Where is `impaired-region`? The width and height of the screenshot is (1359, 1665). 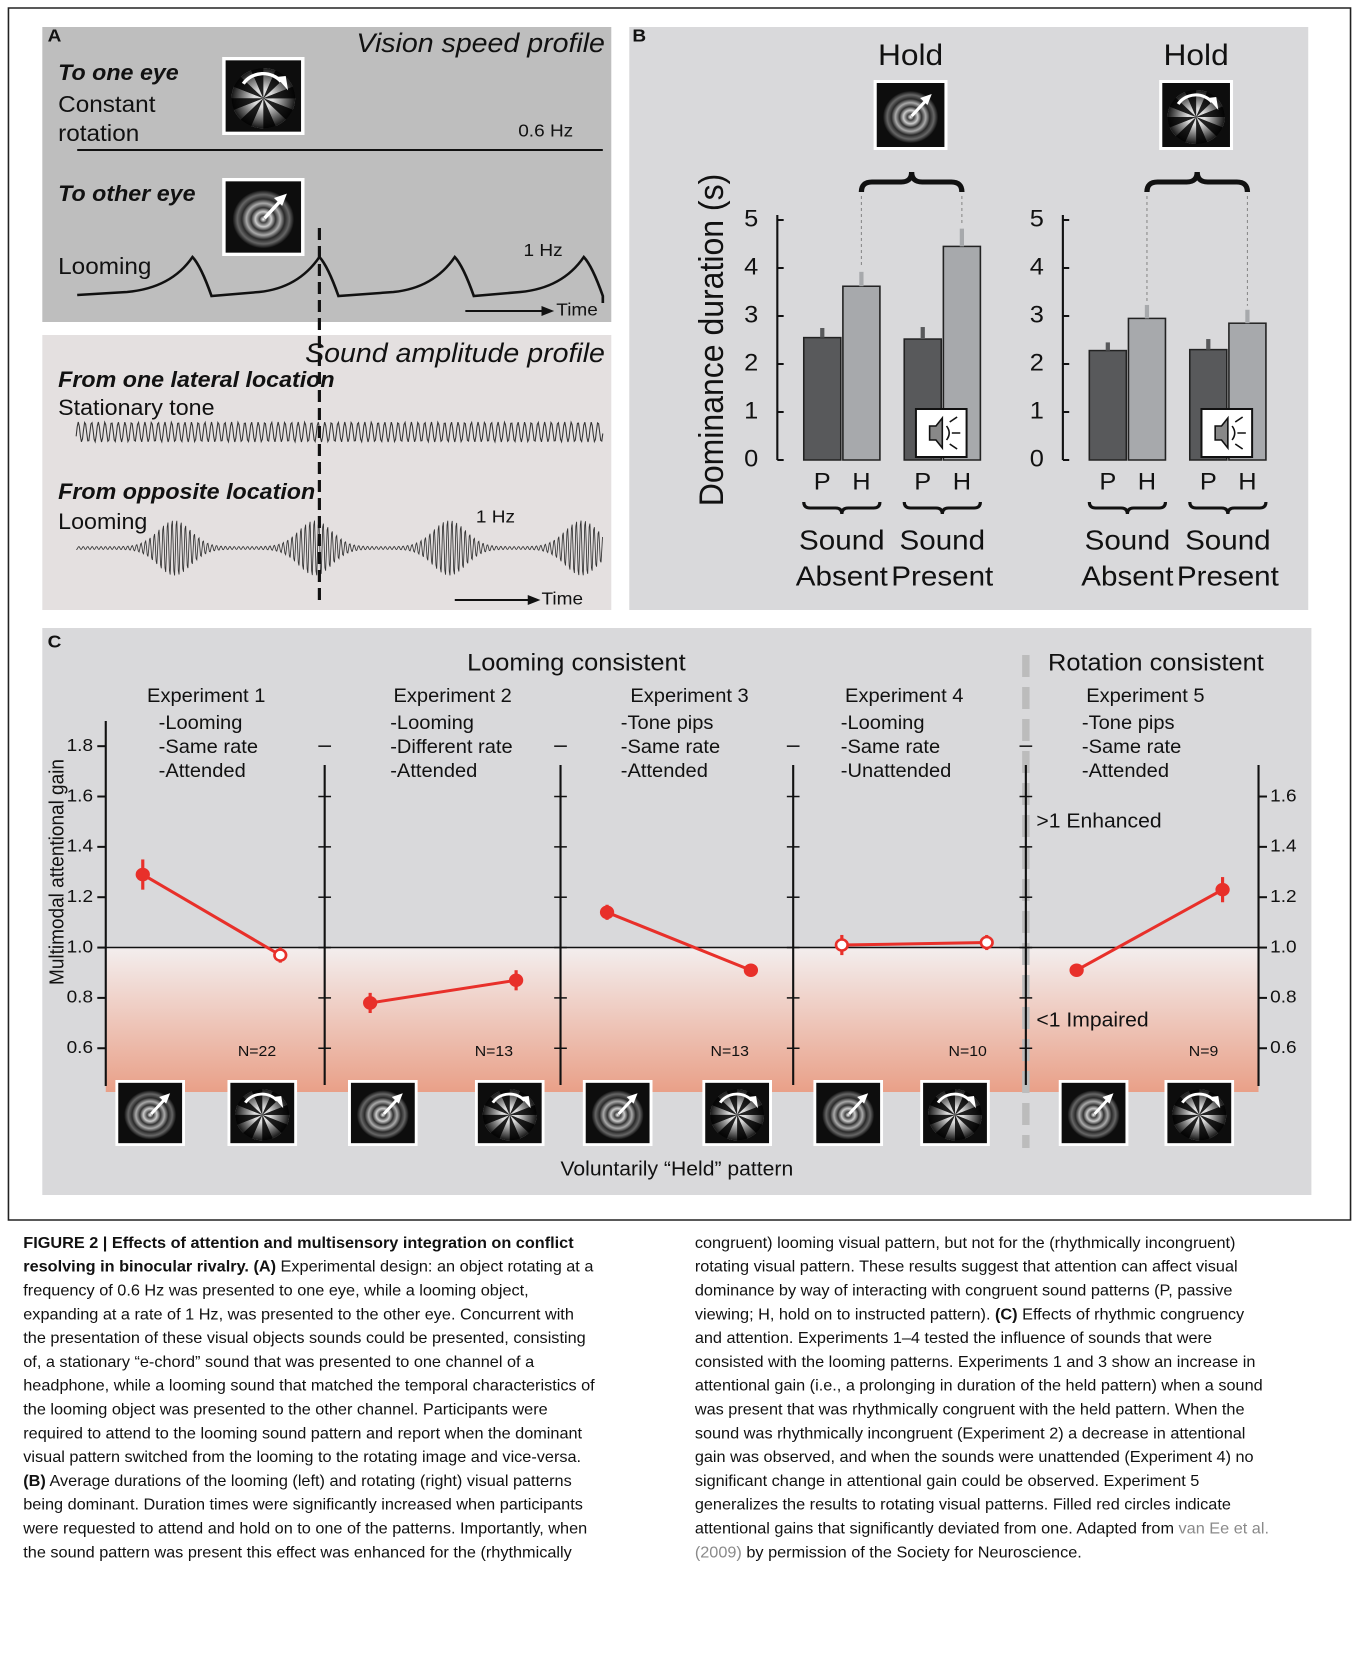 impaired-region is located at coordinates (682, 1019).